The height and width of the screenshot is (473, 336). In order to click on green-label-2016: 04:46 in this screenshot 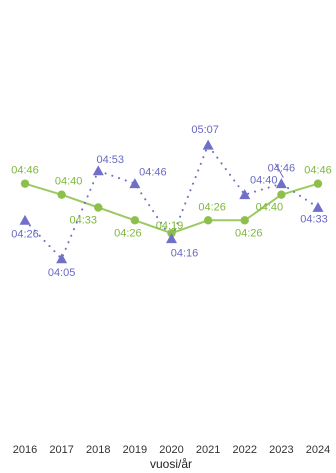, I will do `click(25, 171)`.